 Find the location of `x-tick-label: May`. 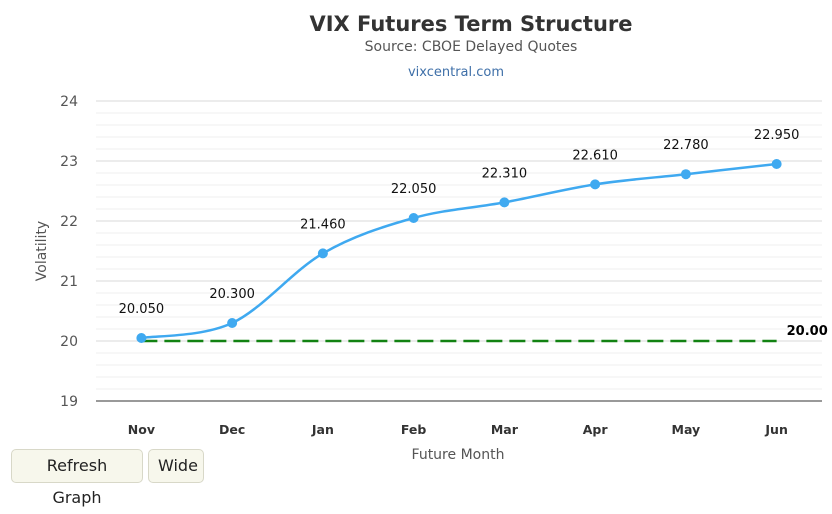

x-tick-label: May is located at coordinates (686, 429).